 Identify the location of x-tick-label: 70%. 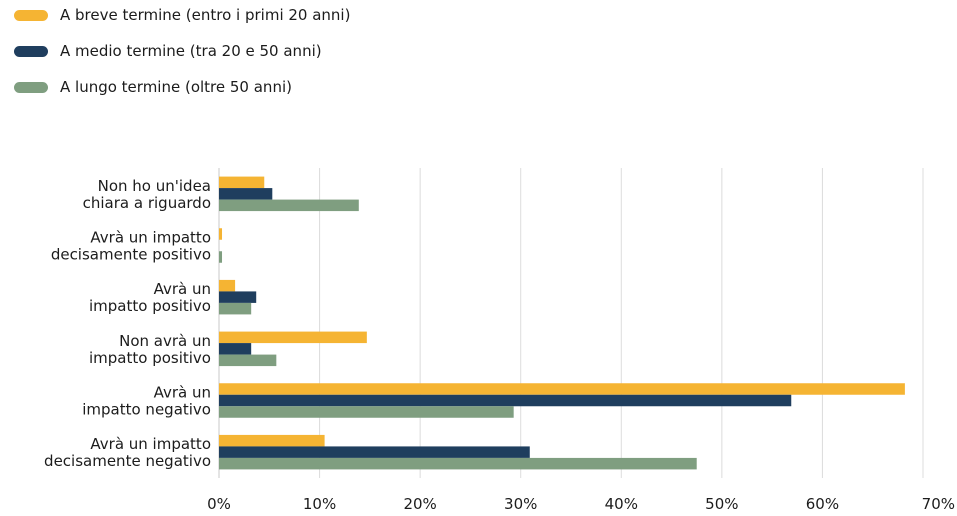
(938, 504).